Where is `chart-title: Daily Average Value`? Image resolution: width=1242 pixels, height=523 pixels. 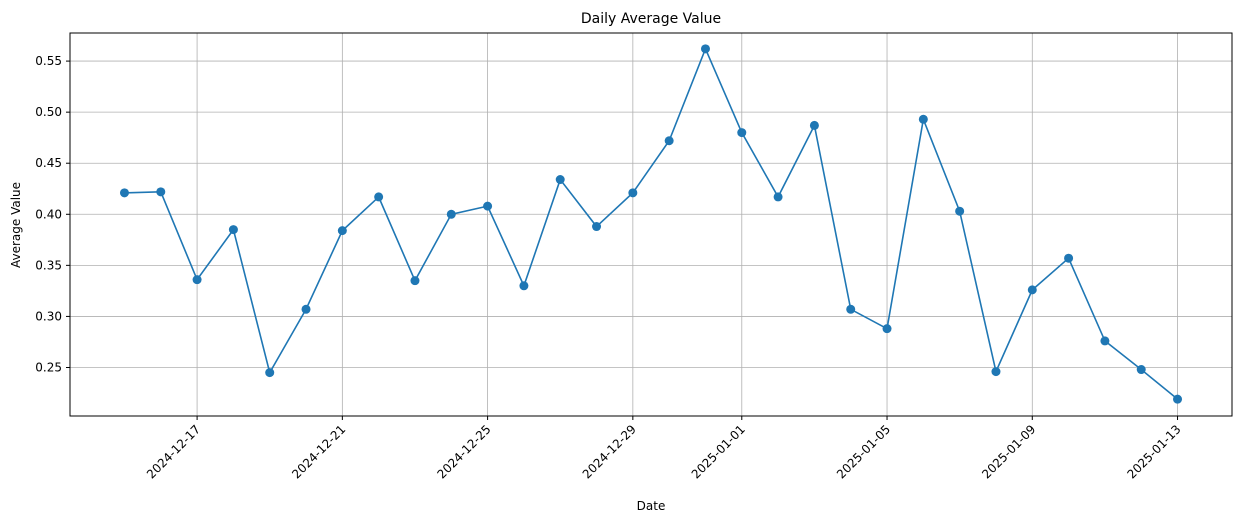
chart-title: Daily Average Value is located at coordinates (651, 19).